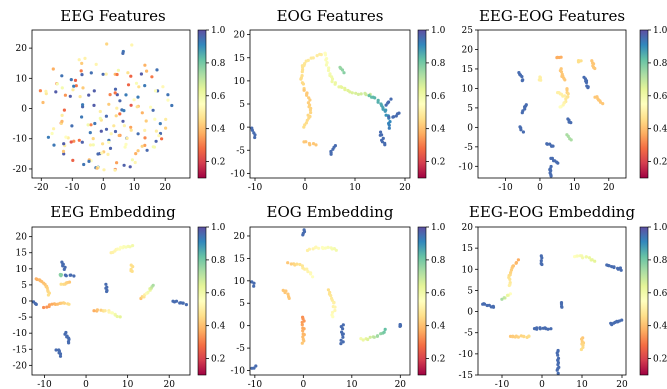 Image resolution: width=667 pixels, height=389 pixels. What do you see at coordinates (240, 59) in the screenshot?
I see `y-tick-label: 15` at bounding box center [240, 59].